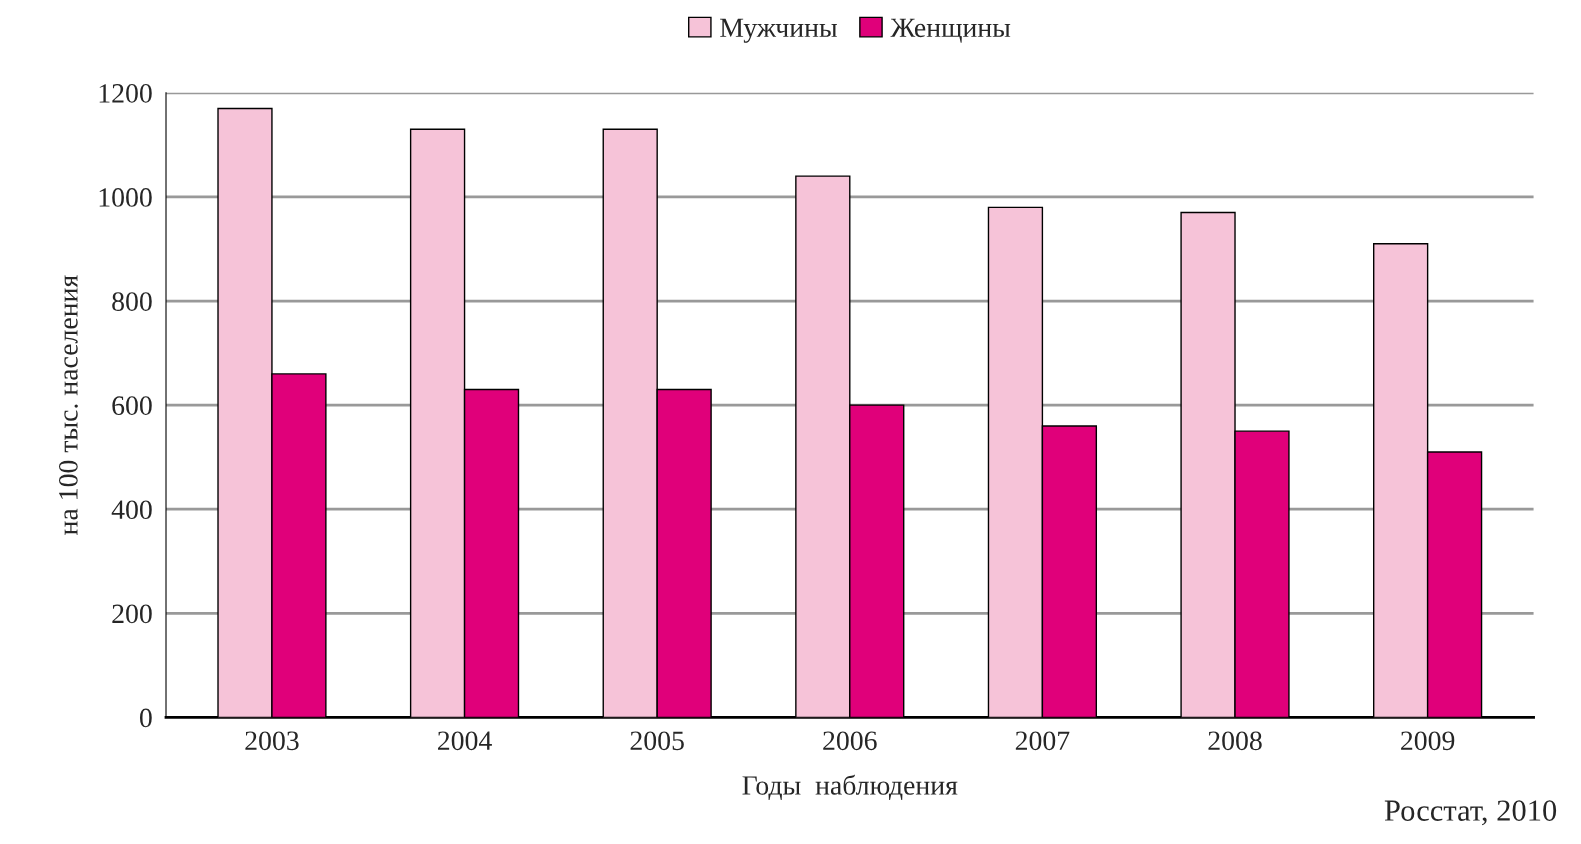 The height and width of the screenshot is (844, 1581). I want to click on y-tick-label: 800, so click(132, 301).